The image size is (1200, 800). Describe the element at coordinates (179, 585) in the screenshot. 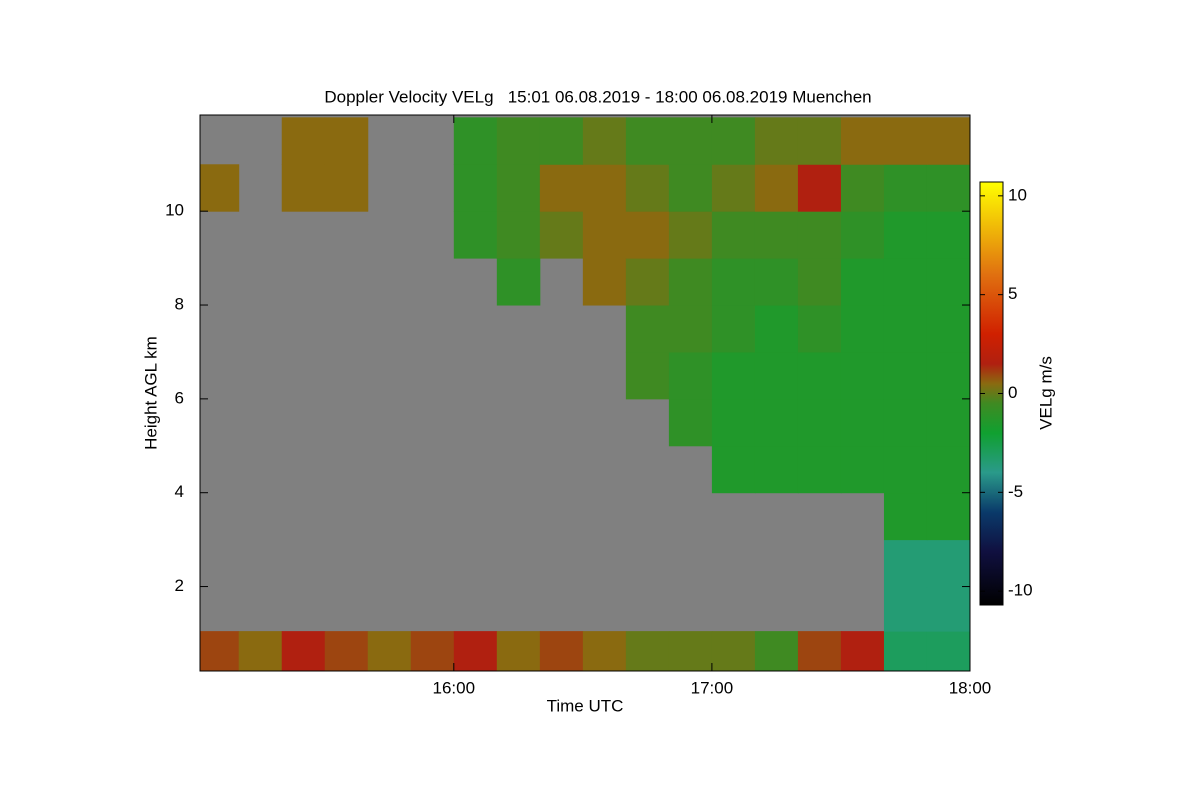

I see `y-tick-label: 2` at that location.